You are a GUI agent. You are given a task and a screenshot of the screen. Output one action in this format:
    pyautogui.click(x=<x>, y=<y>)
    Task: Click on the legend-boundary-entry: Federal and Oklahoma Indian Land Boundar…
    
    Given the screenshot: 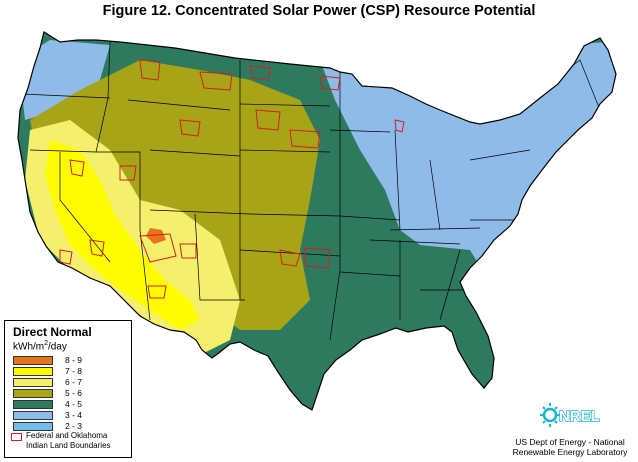 What is the action you would take?
    pyautogui.click(x=68, y=441)
    